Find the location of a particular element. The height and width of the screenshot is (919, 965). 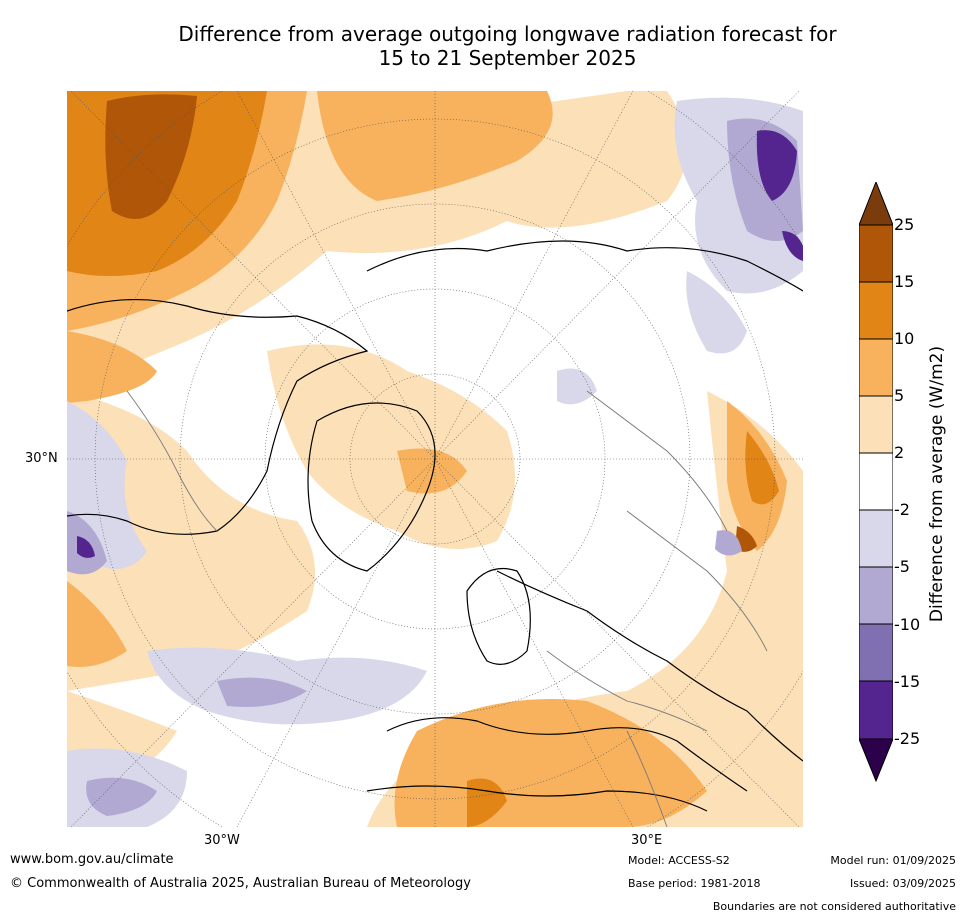

greenland-coast is located at coordinates (371, 487).